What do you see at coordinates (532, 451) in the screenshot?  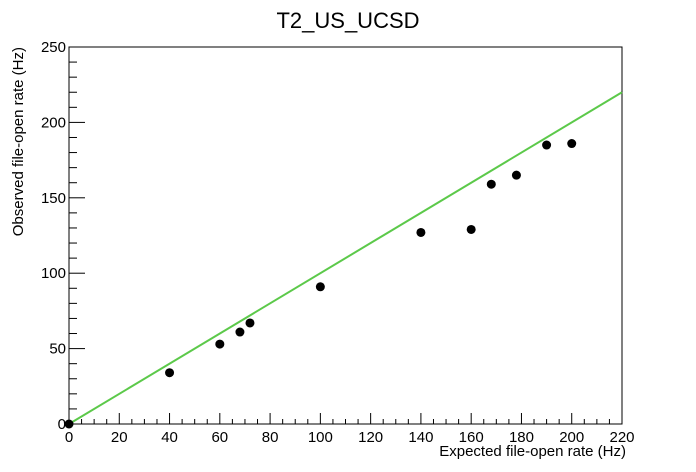 I see `x-axis-title: Expected file-open rate (Hz)` at bounding box center [532, 451].